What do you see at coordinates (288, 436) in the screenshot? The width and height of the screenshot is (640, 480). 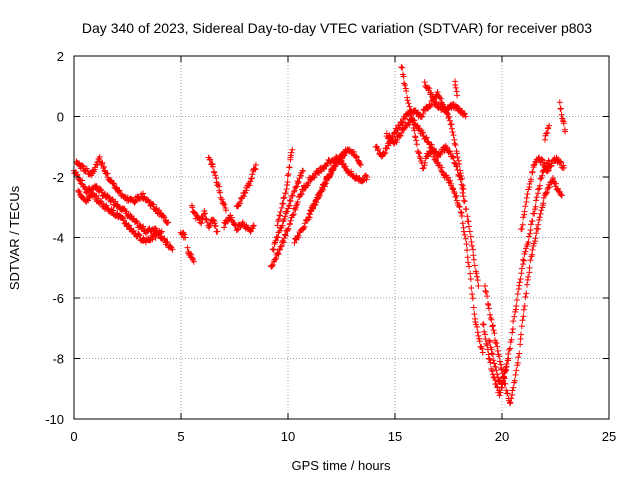 I see `x-tick-label: 10` at bounding box center [288, 436].